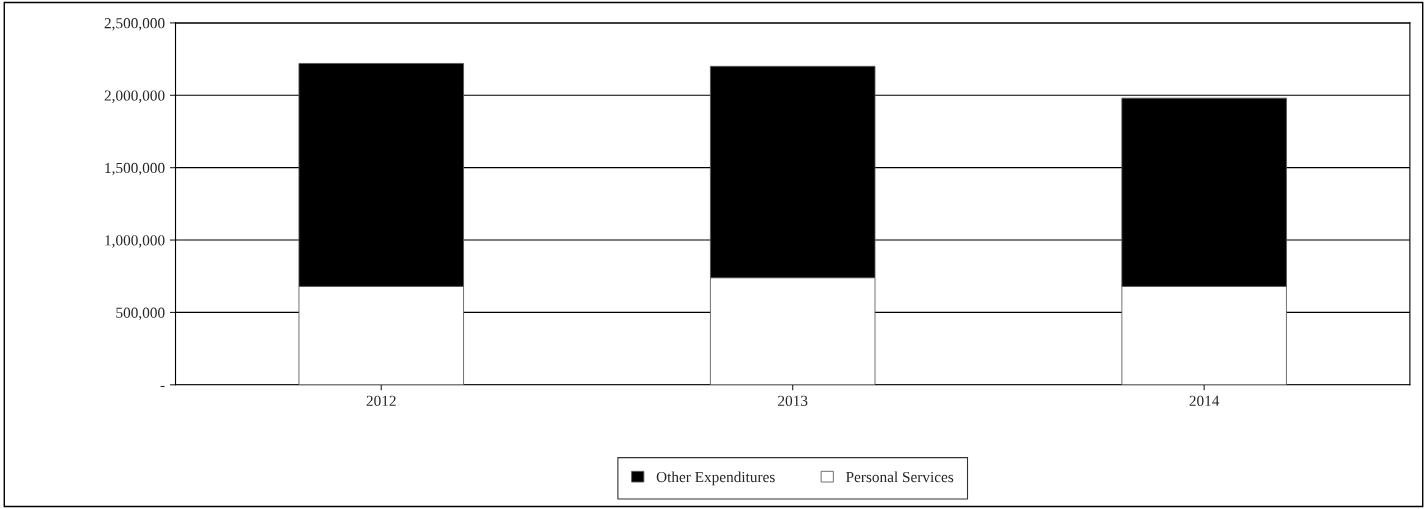 The width and height of the screenshot is (1427, 509). What do you see at coordinates (715, 478) in the screenshot?
I see `legend-label: Other Expenditures` at bounding box center [715, 478].